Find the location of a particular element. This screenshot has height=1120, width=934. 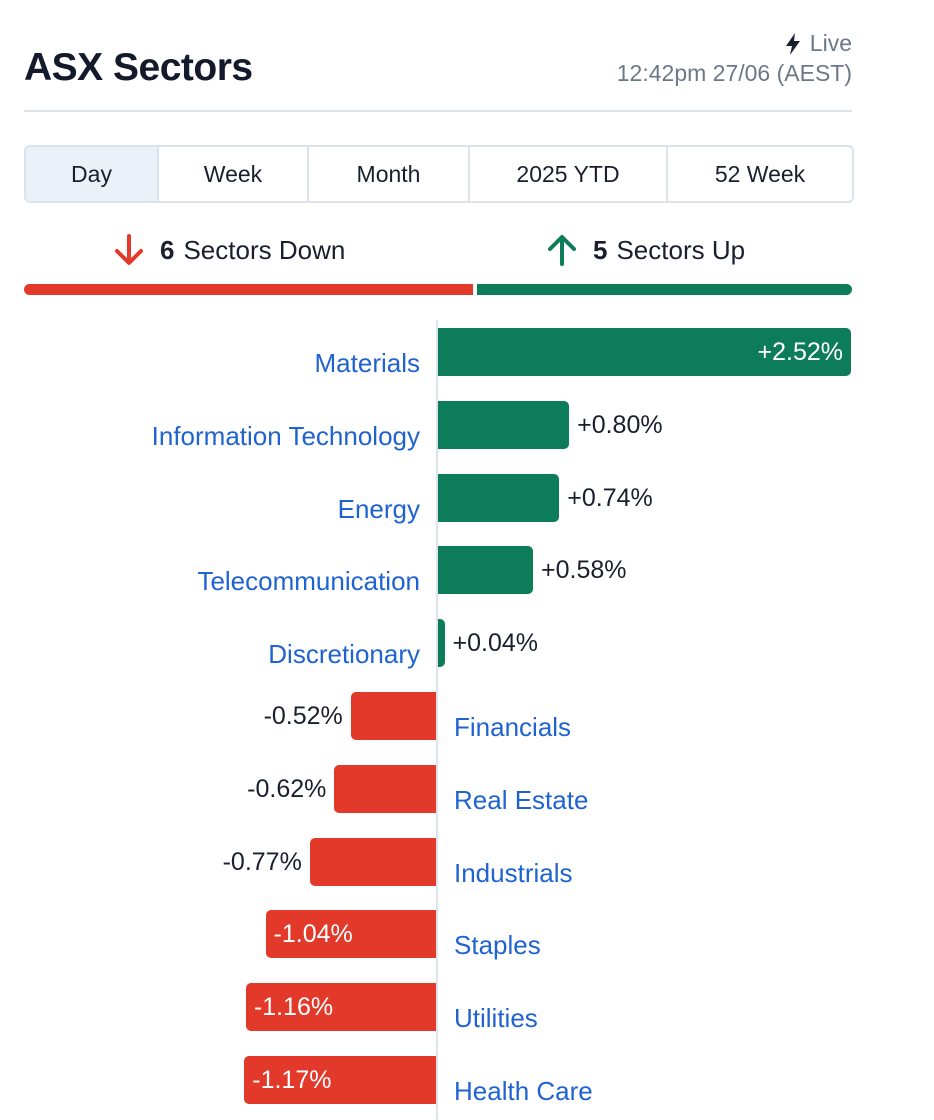

page-title: ASX Sectors is located at coordinates (138, 67).